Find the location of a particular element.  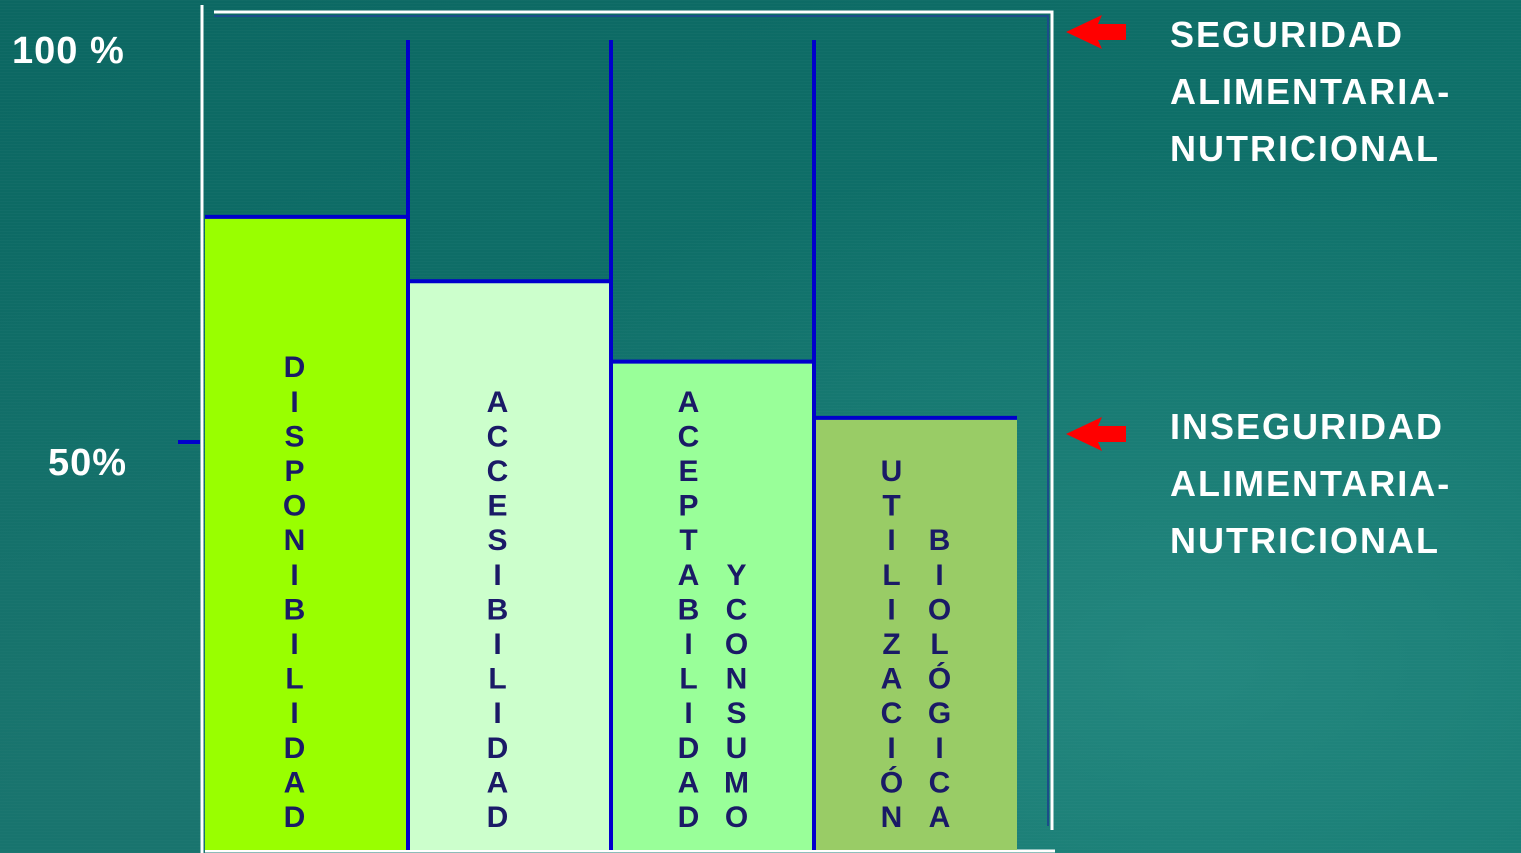

annotation-inseguridad-line-3: NUTRICIONAL is located at coordinates (1310, 540).